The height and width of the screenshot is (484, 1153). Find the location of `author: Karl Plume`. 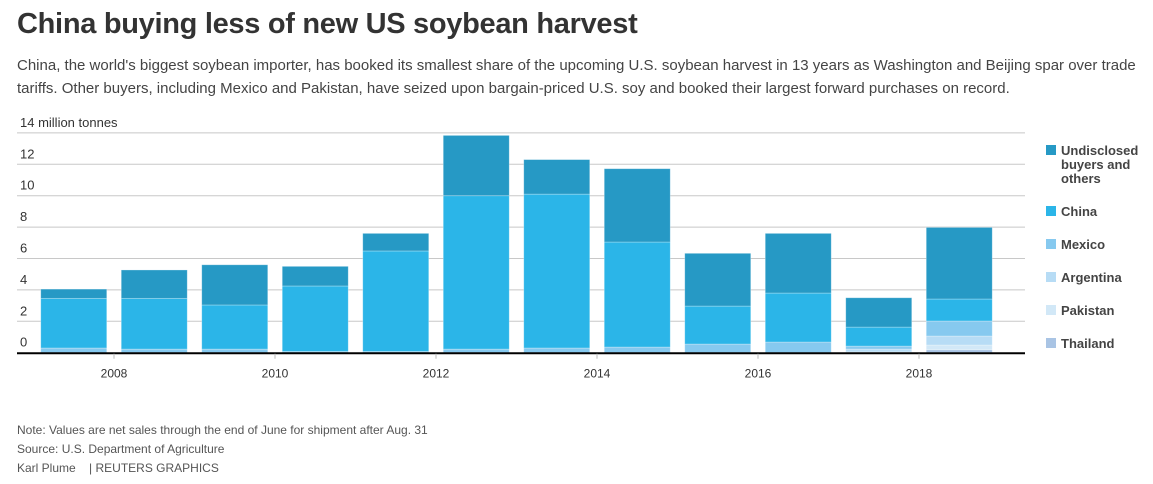

author: Karl Plume is located at coordinates (46, 468).